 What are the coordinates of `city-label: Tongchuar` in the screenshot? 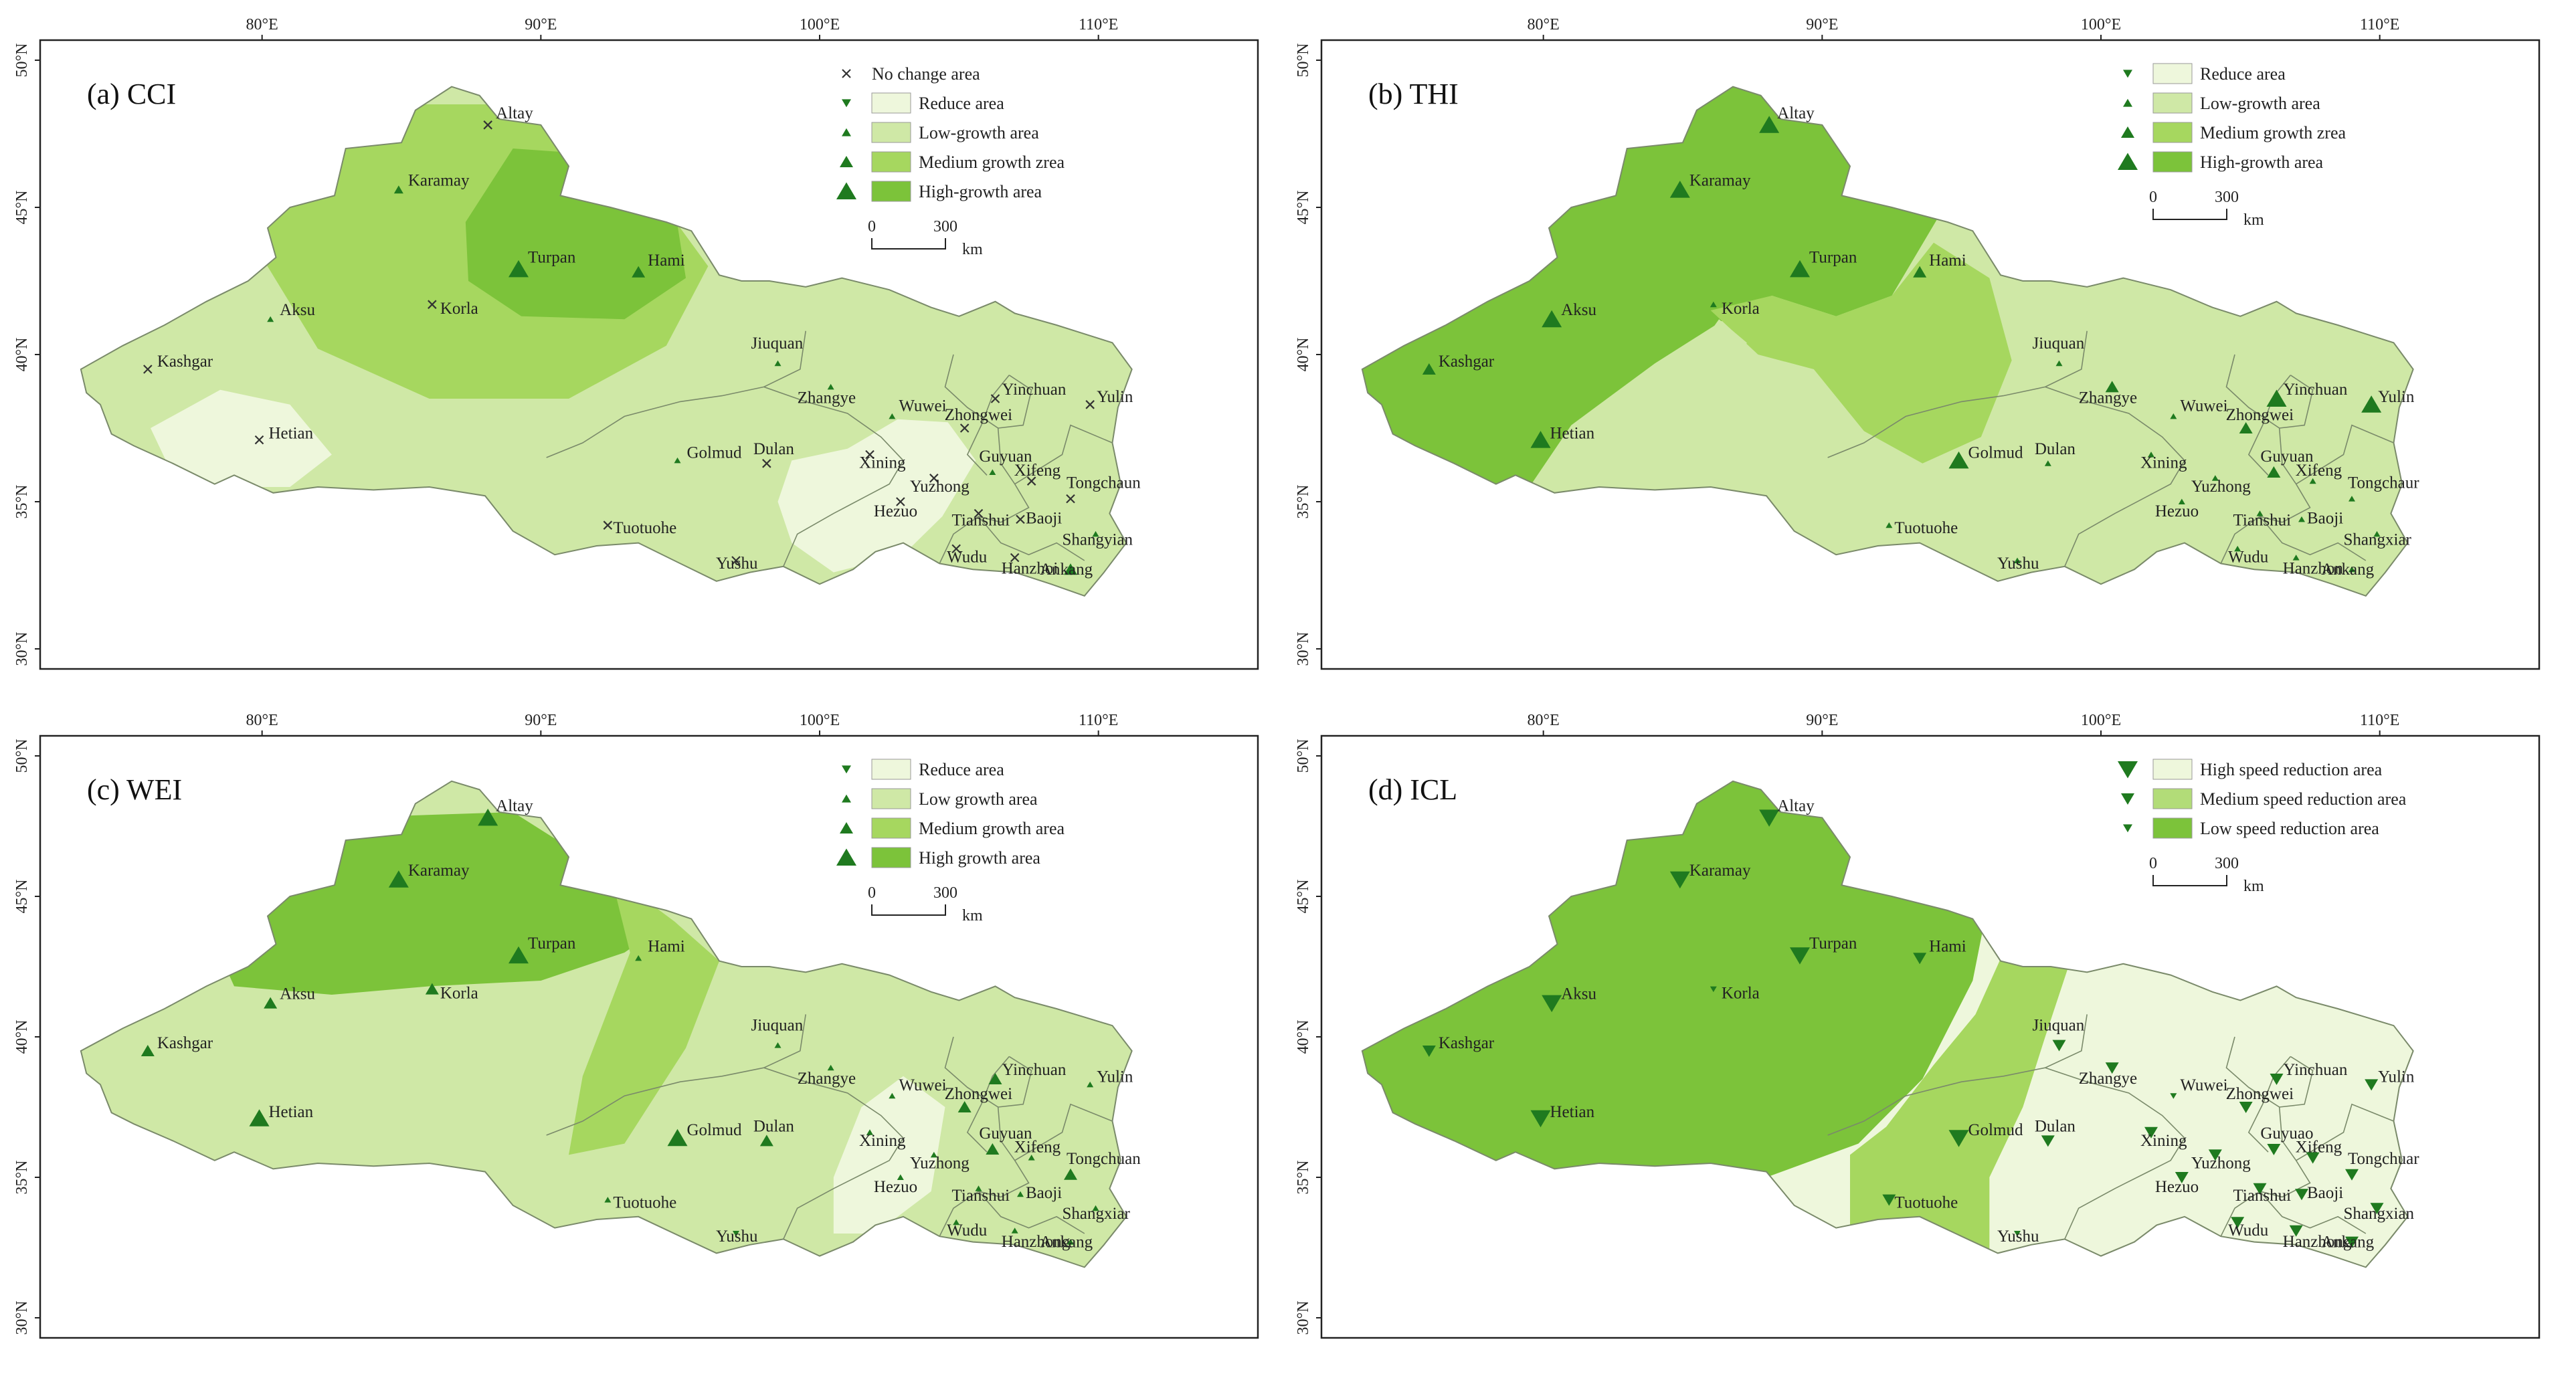 It's located at (2383, 1159).